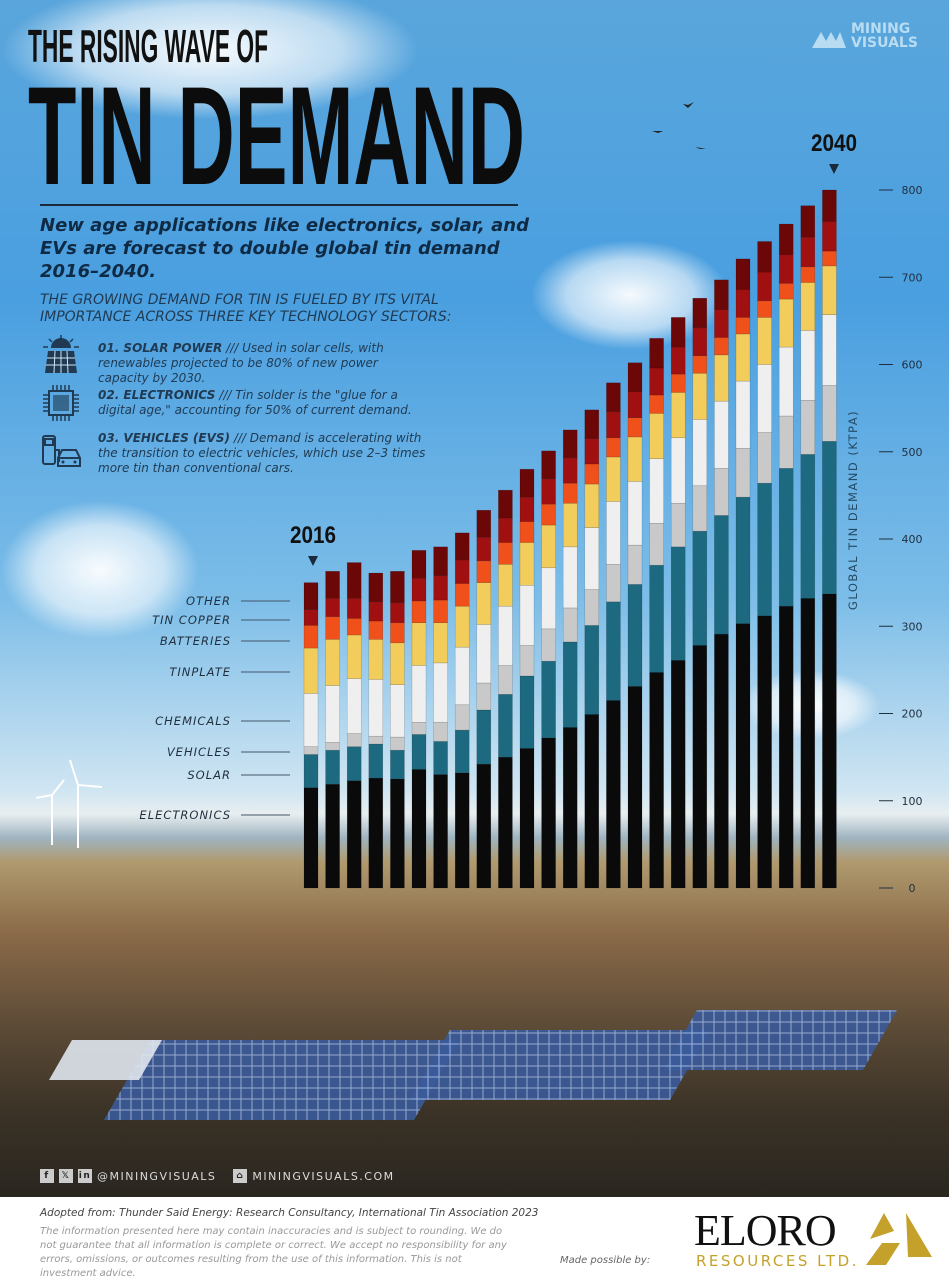 The height and width of the screenshot is (1281, 949). Describe the element at coordinates (323, 1176) in the screenshot. I see `website-link: MININGVISUALS.COM` at that location.